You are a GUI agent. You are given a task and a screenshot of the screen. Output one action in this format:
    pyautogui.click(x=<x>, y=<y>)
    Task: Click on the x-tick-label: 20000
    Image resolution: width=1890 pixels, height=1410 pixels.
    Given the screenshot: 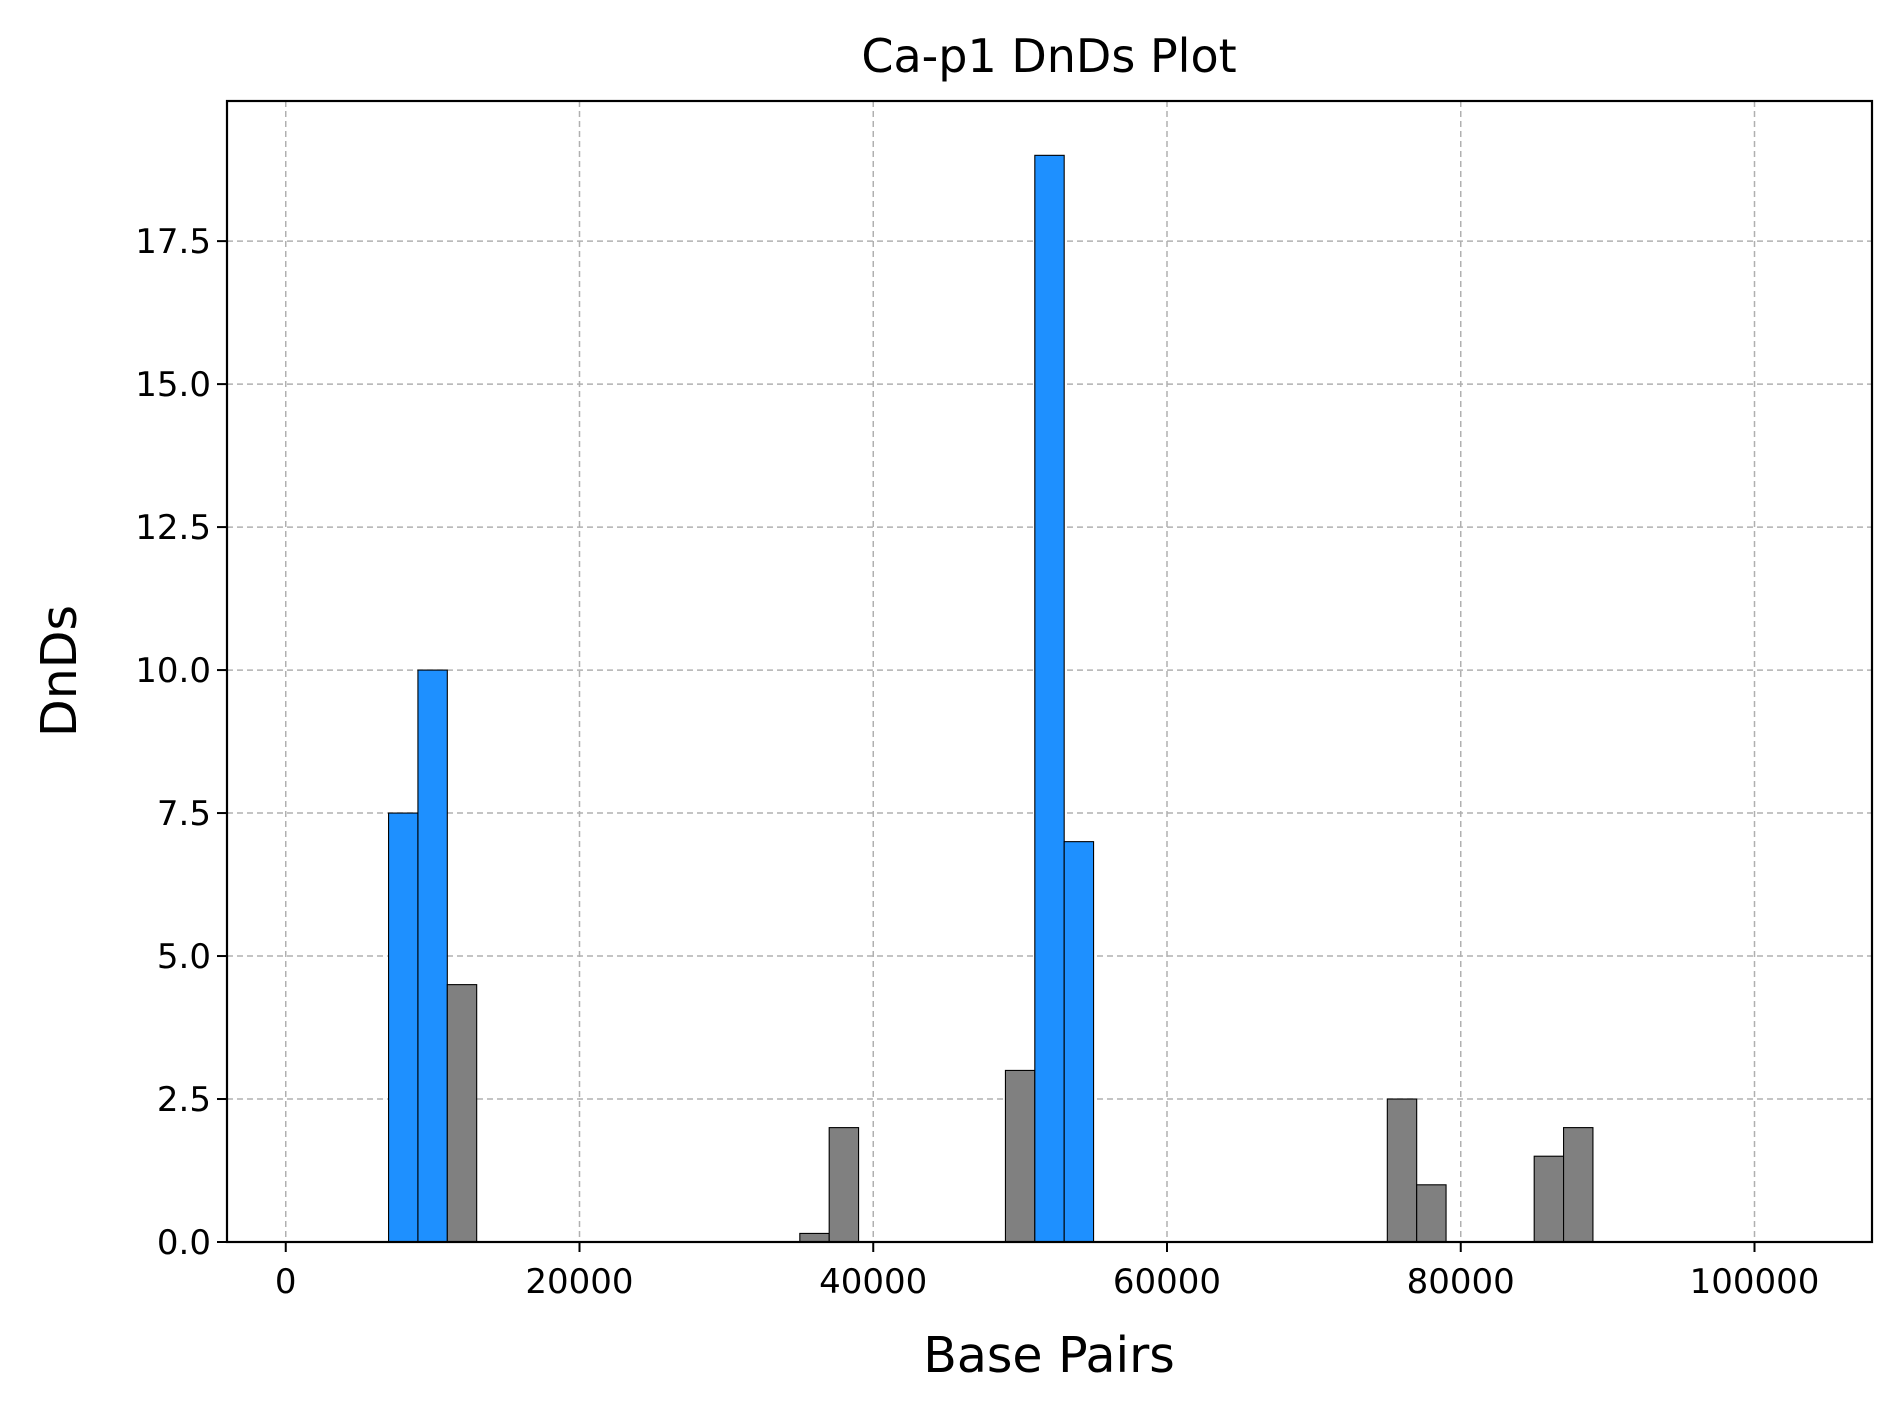 What is the action you would take?
    pyautogui.click(x=579, y=1282)
    